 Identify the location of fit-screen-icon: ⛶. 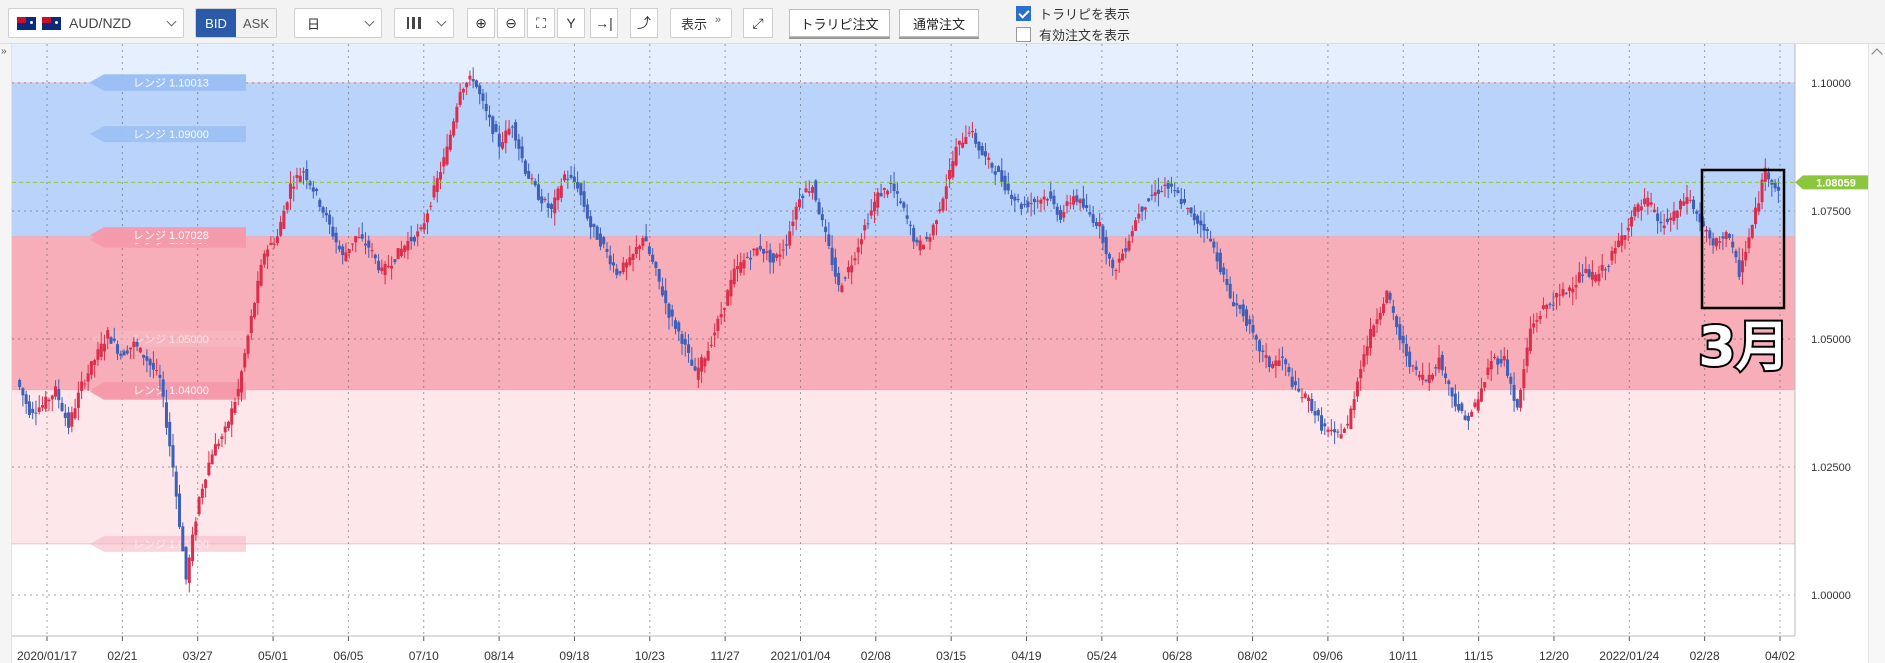
(541, 22).